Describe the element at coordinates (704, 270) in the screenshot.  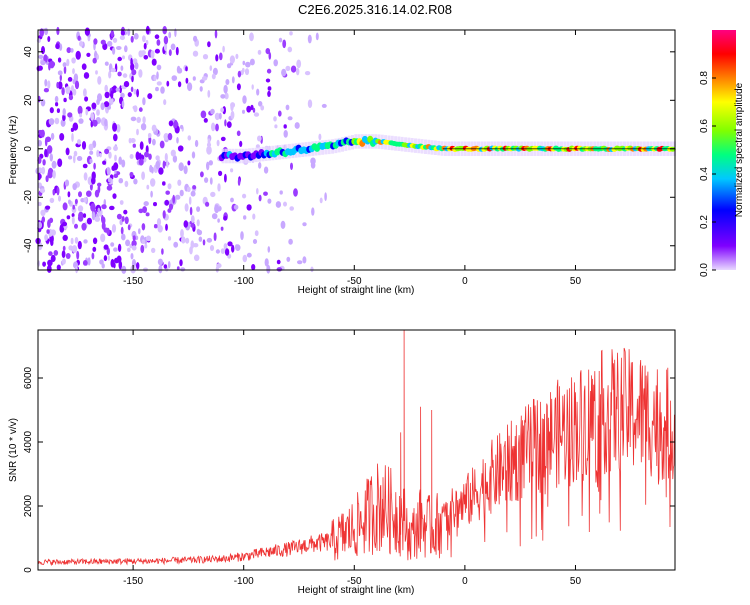
I see `colorbar-tick-label: 0.0` at that location.